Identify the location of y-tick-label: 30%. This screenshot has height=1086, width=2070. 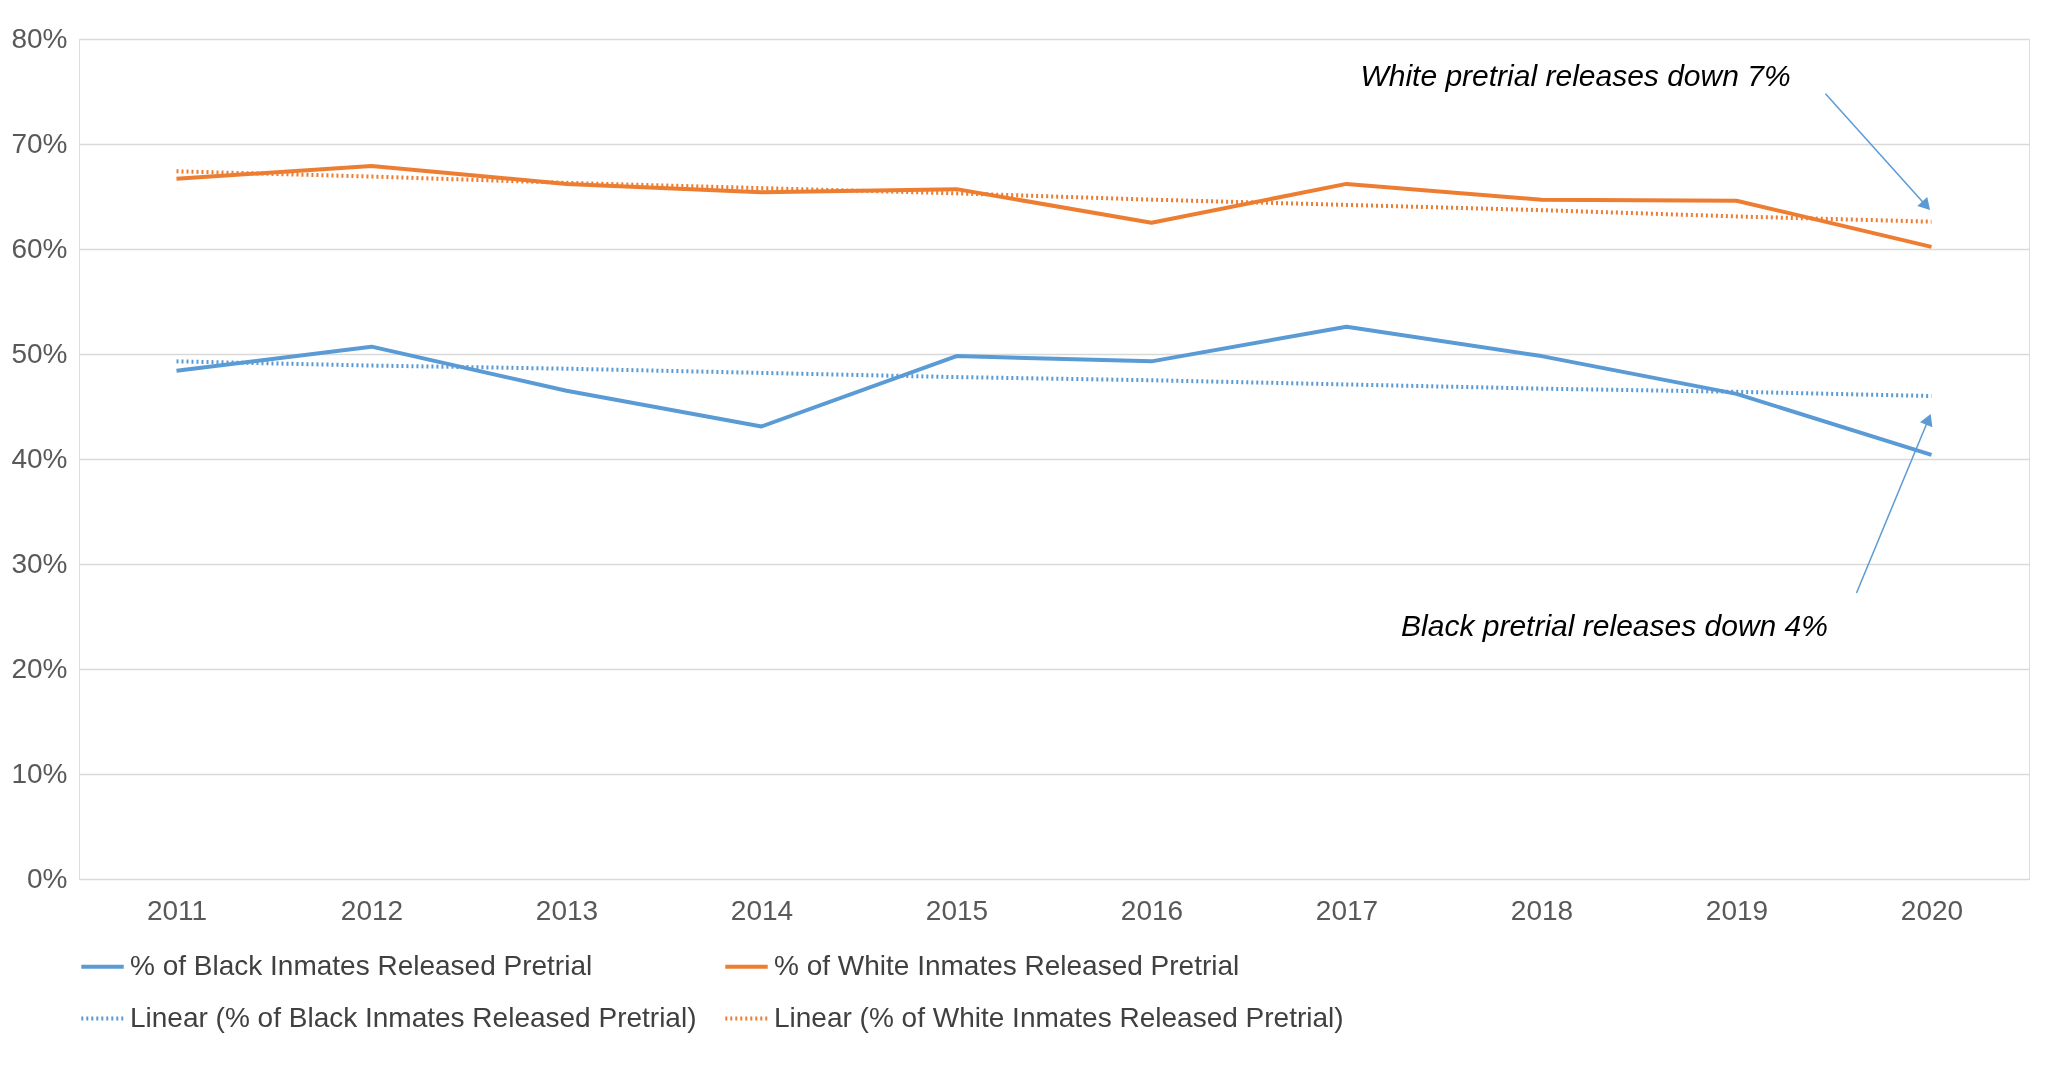
(39, 563).